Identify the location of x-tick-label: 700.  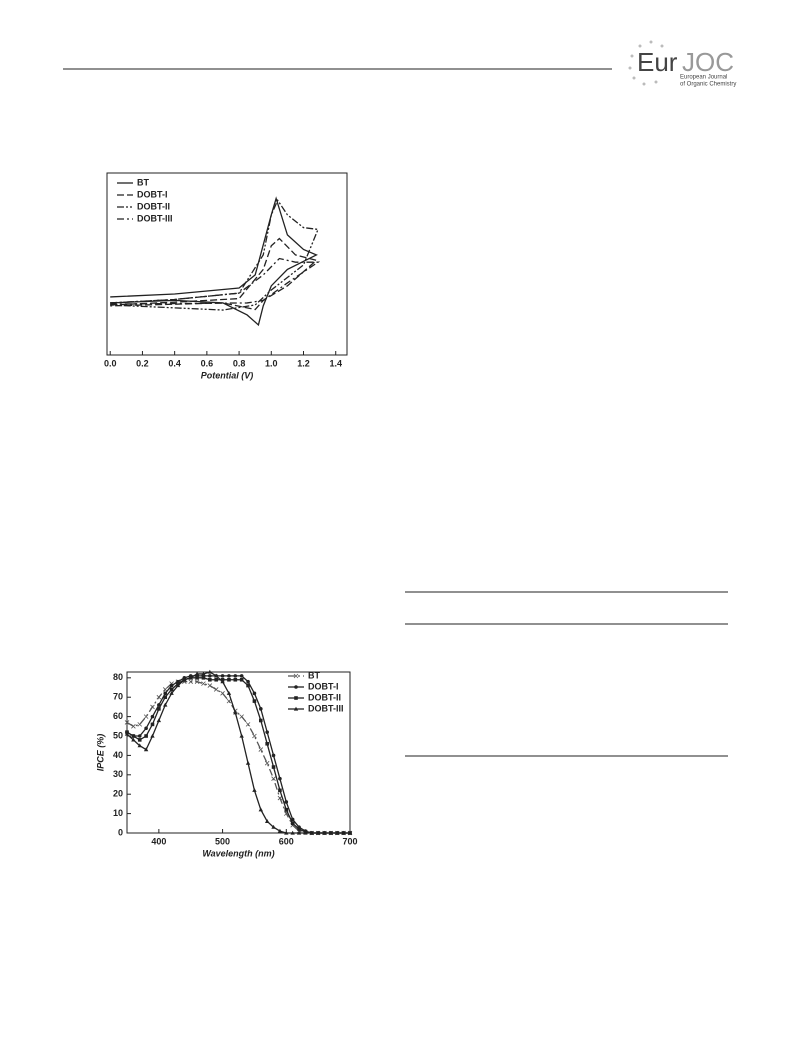
(349, 841).